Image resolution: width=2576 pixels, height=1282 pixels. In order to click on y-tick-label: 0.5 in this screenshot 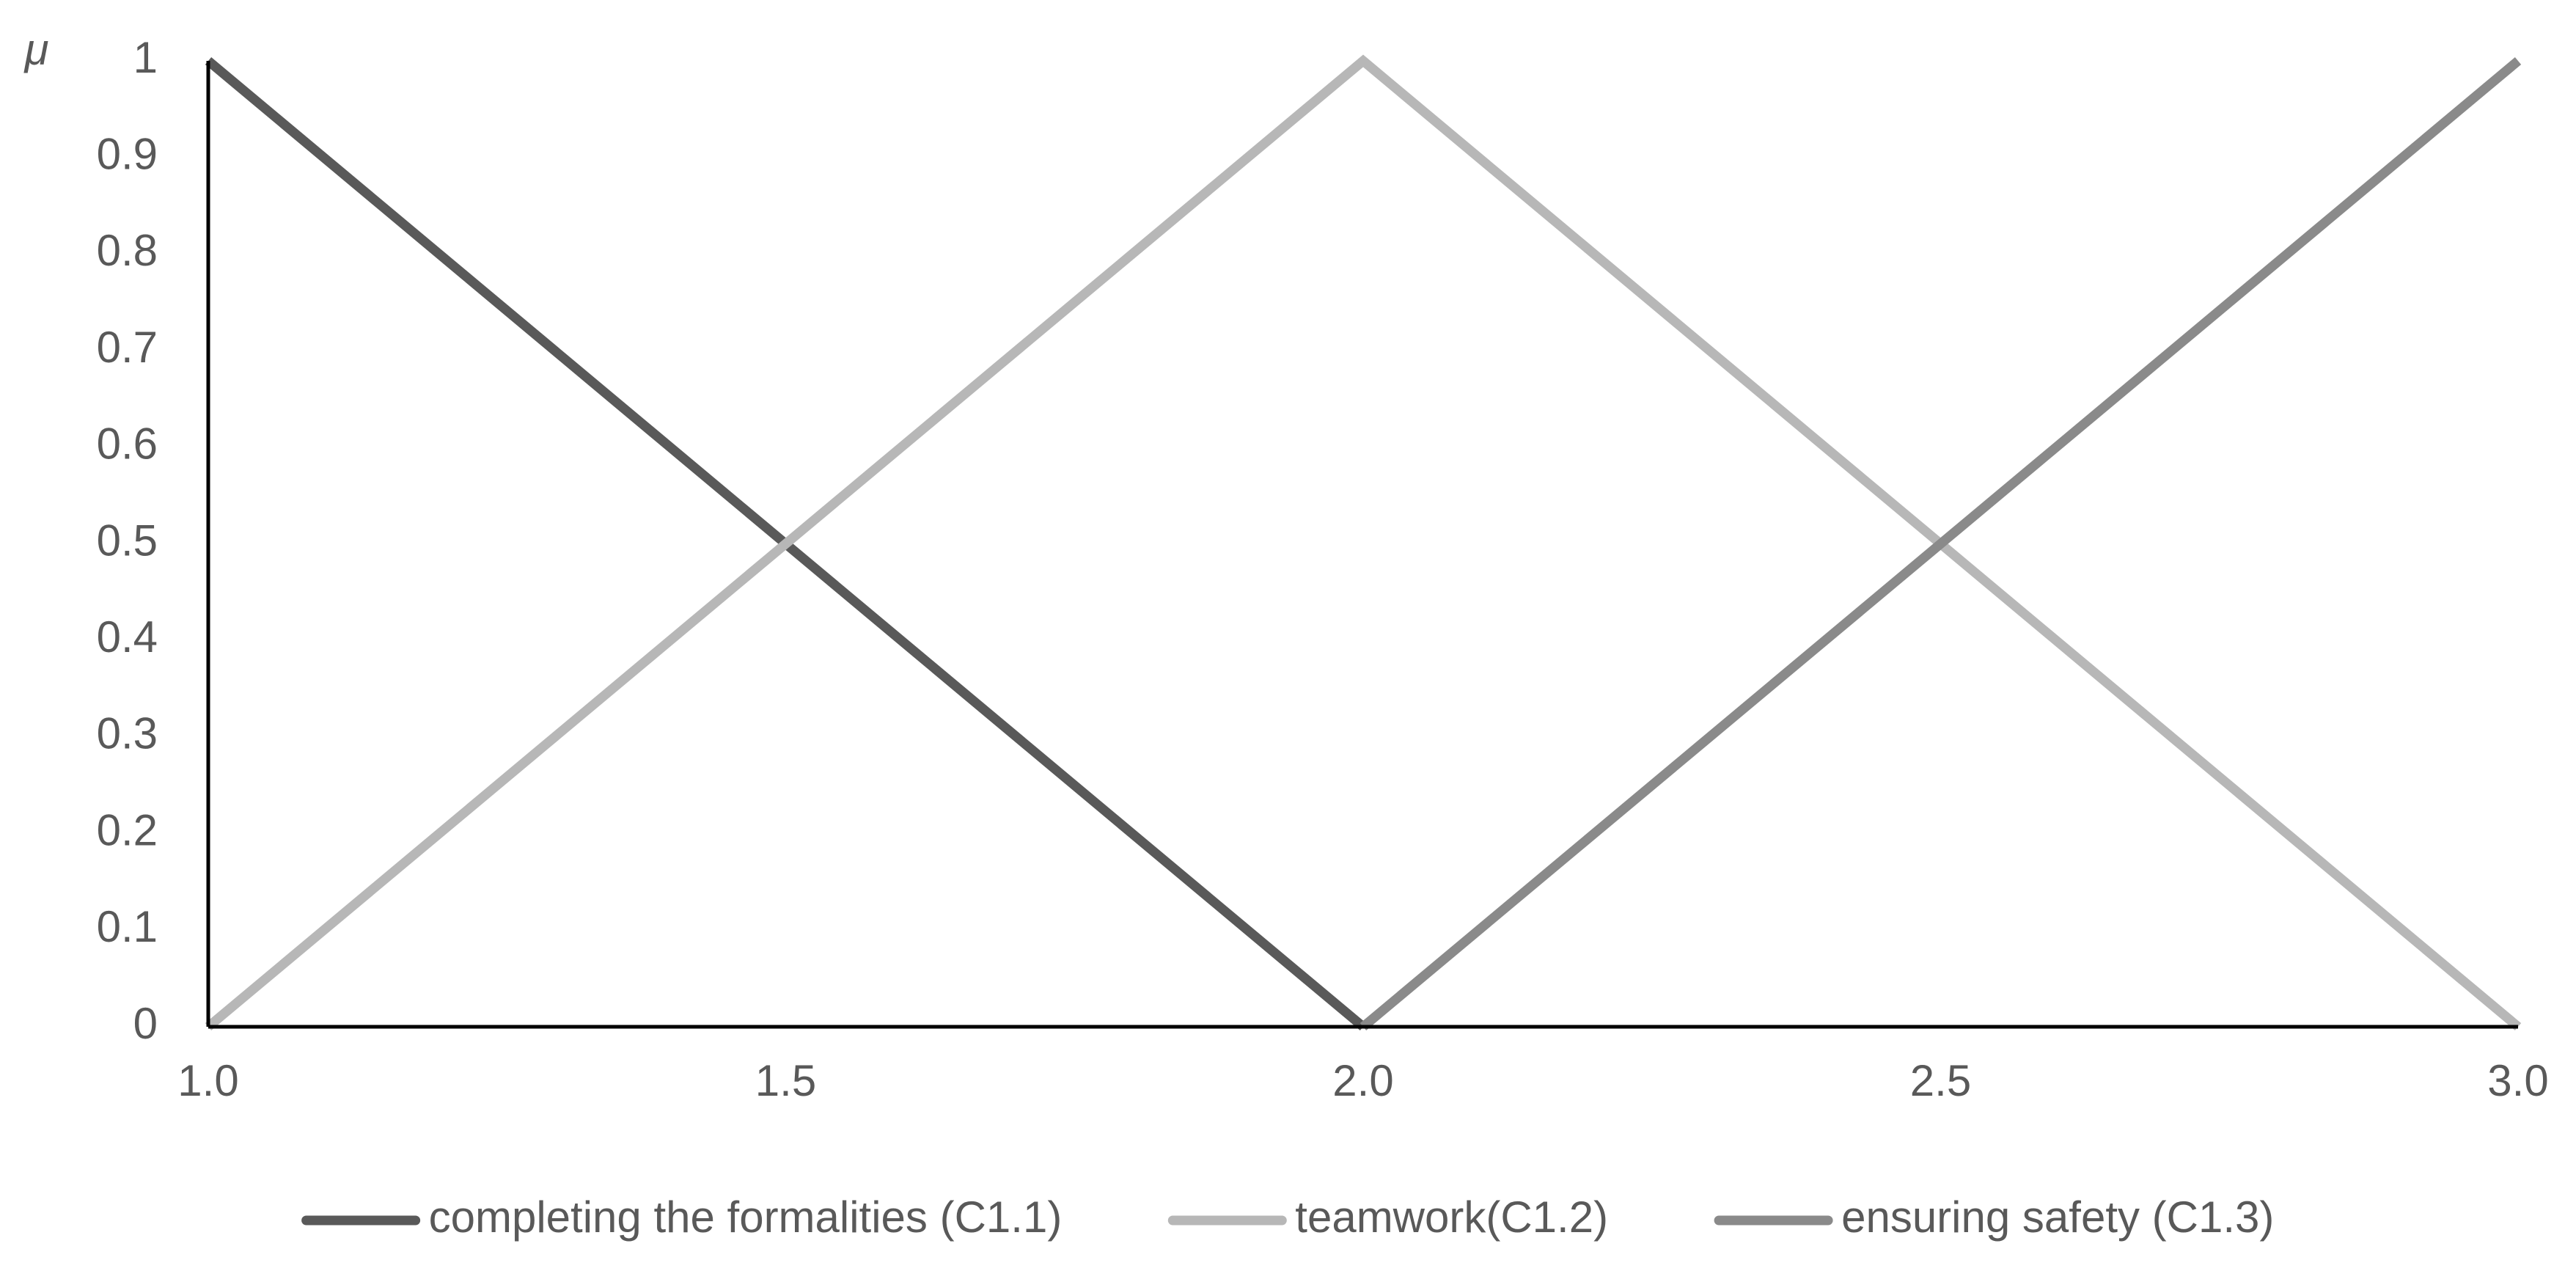, I will do `click(128, 540)`.